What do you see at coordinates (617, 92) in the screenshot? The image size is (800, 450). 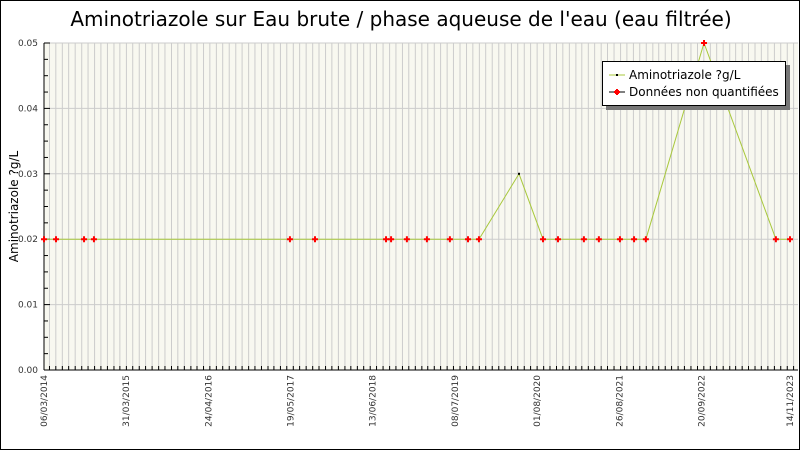 I see `legend-red-cross-icon` at bounding box center [617, 92].